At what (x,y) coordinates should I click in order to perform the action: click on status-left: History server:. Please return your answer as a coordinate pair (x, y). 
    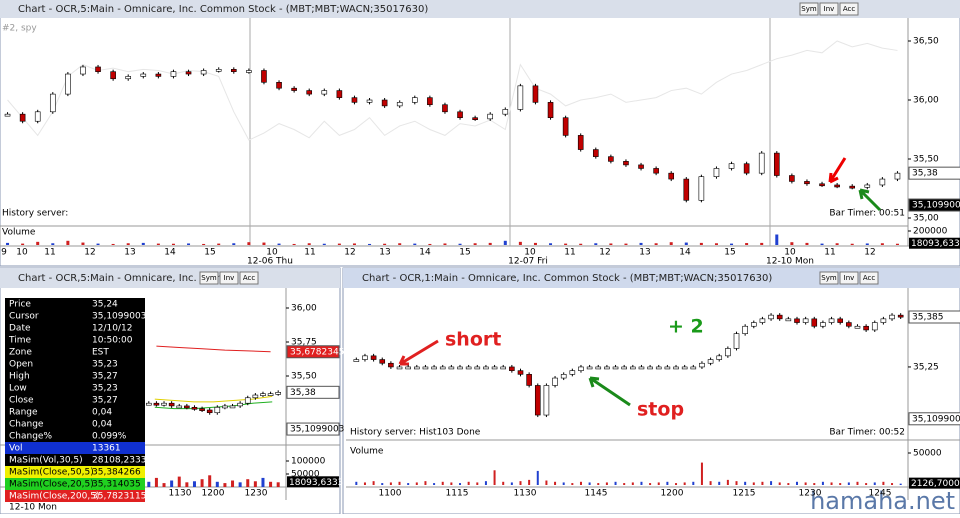
    Looking at the image, I should click on (35, 214).